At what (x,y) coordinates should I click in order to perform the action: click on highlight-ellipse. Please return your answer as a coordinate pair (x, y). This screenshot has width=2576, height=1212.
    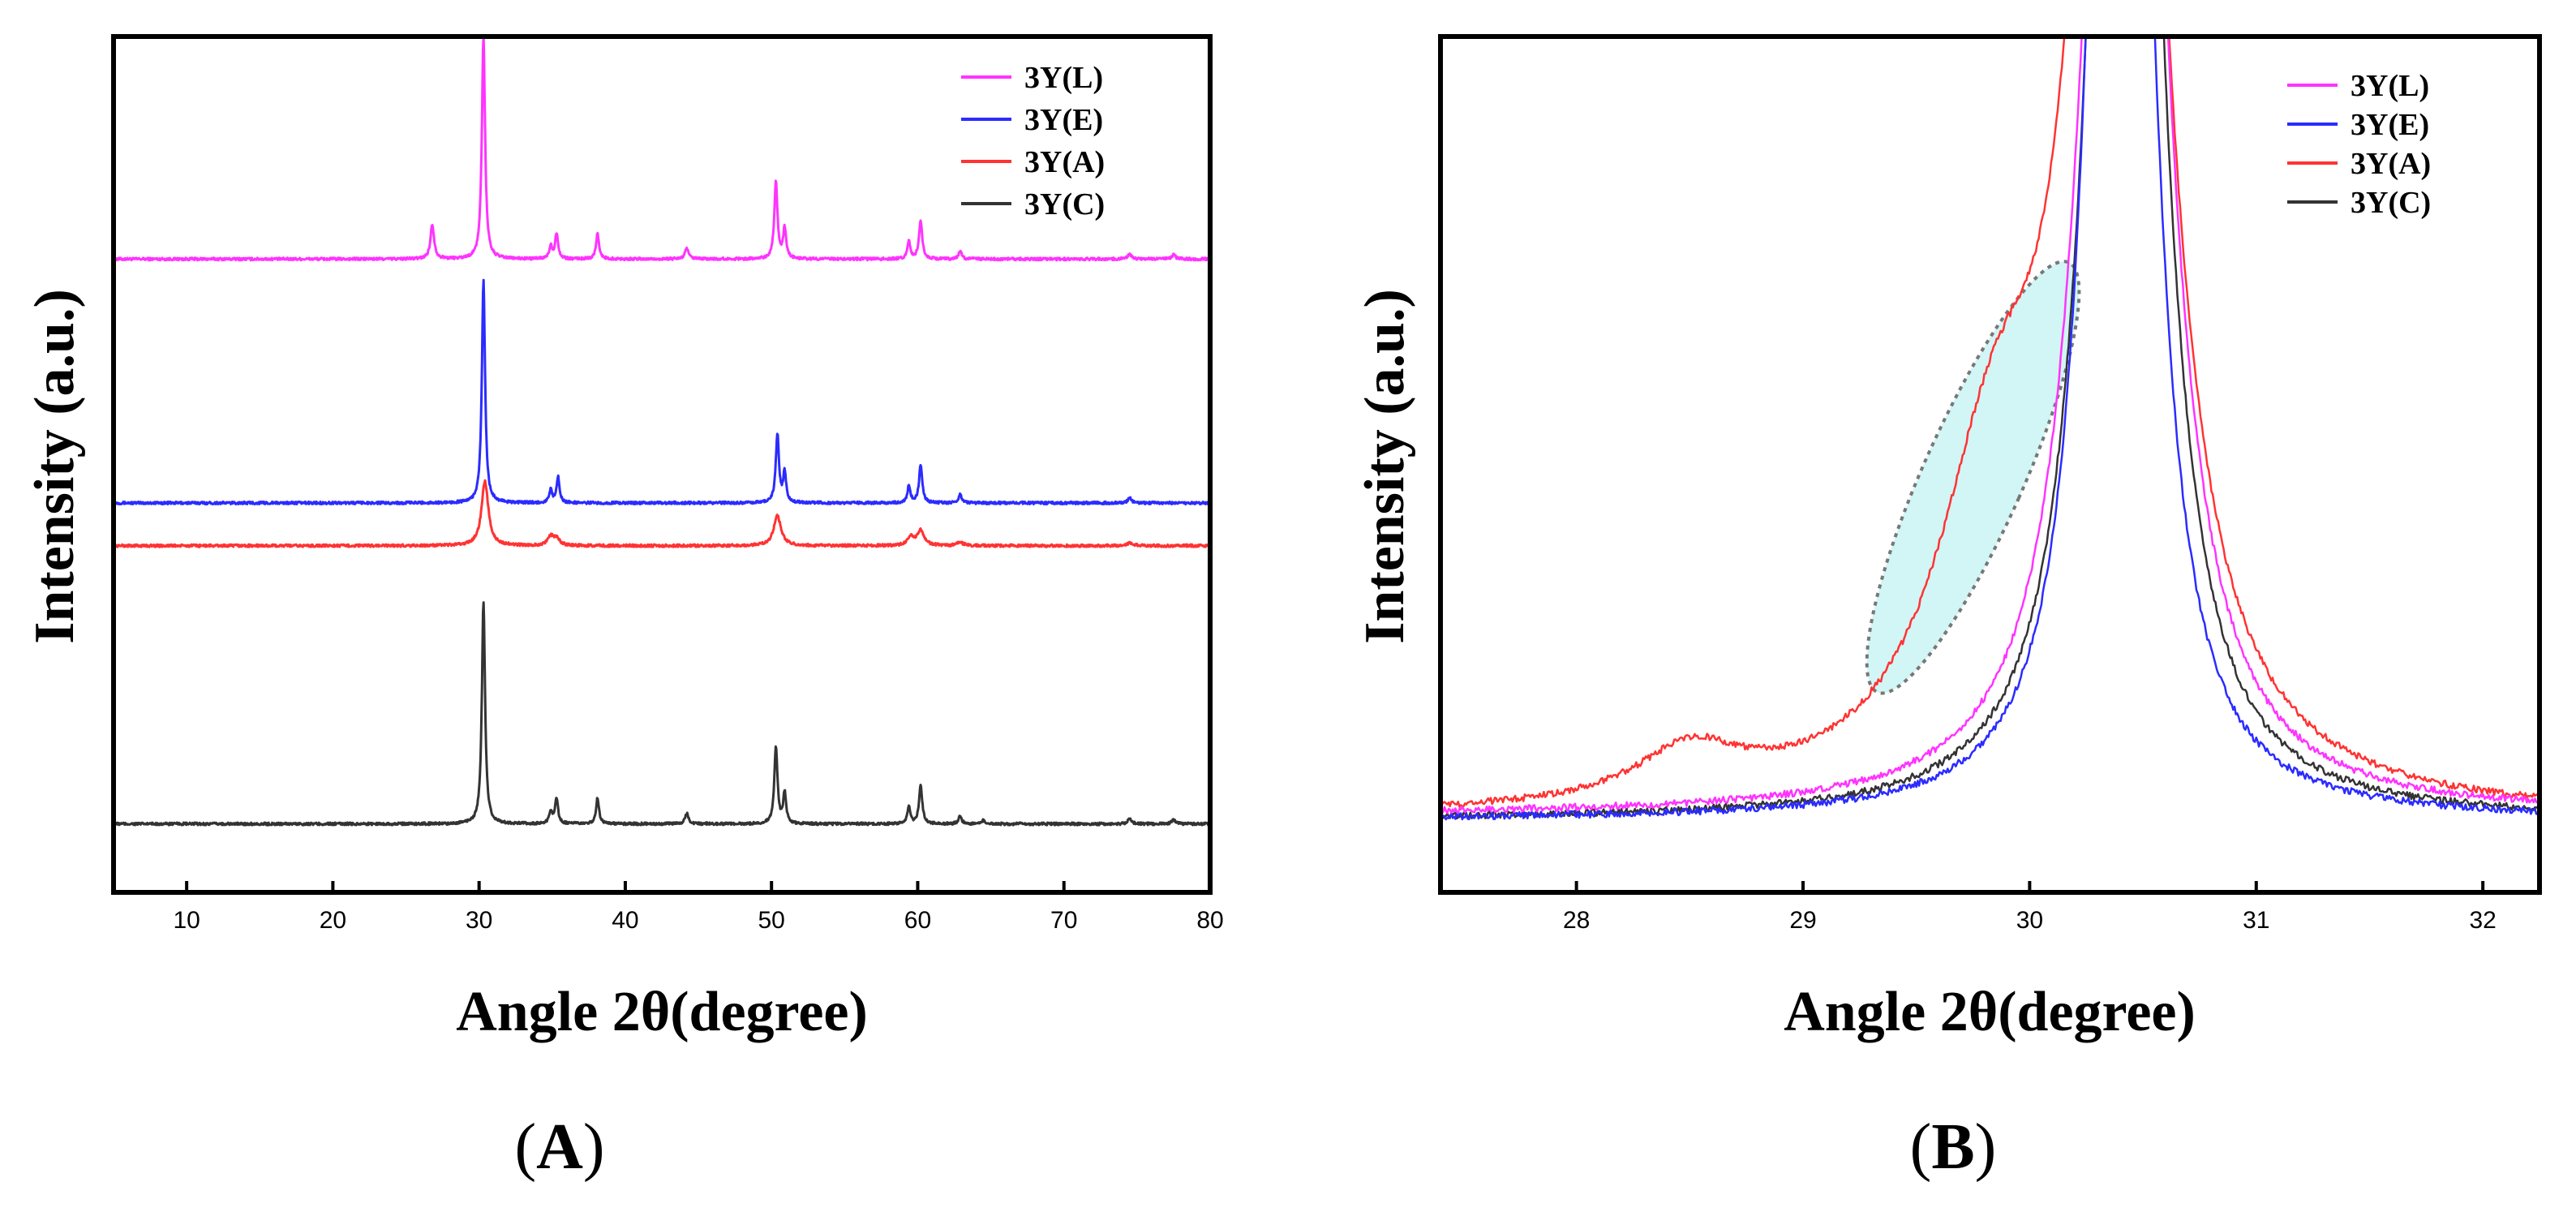
    Looking at the image, I should click on (1973, 477).